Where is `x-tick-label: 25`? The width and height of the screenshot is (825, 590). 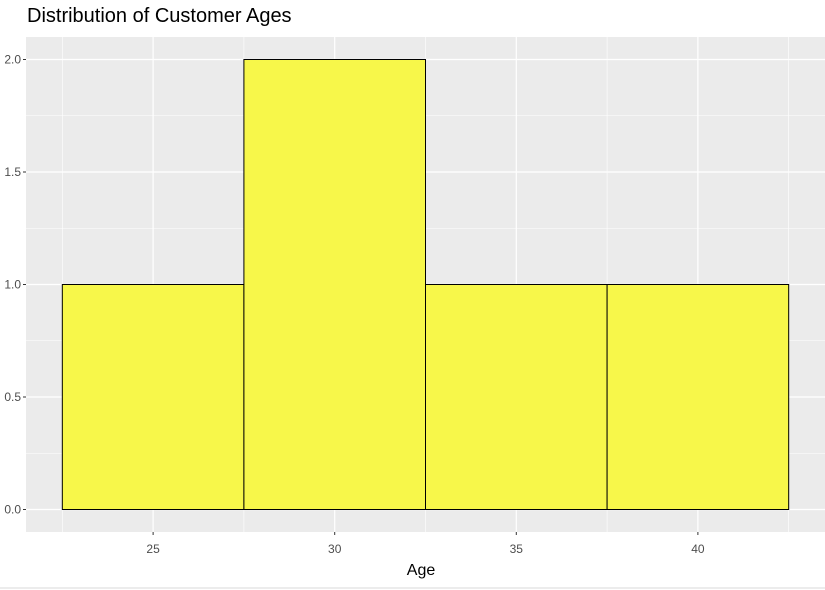 x-tick-label: 25 is located at coordinates (153, 549).